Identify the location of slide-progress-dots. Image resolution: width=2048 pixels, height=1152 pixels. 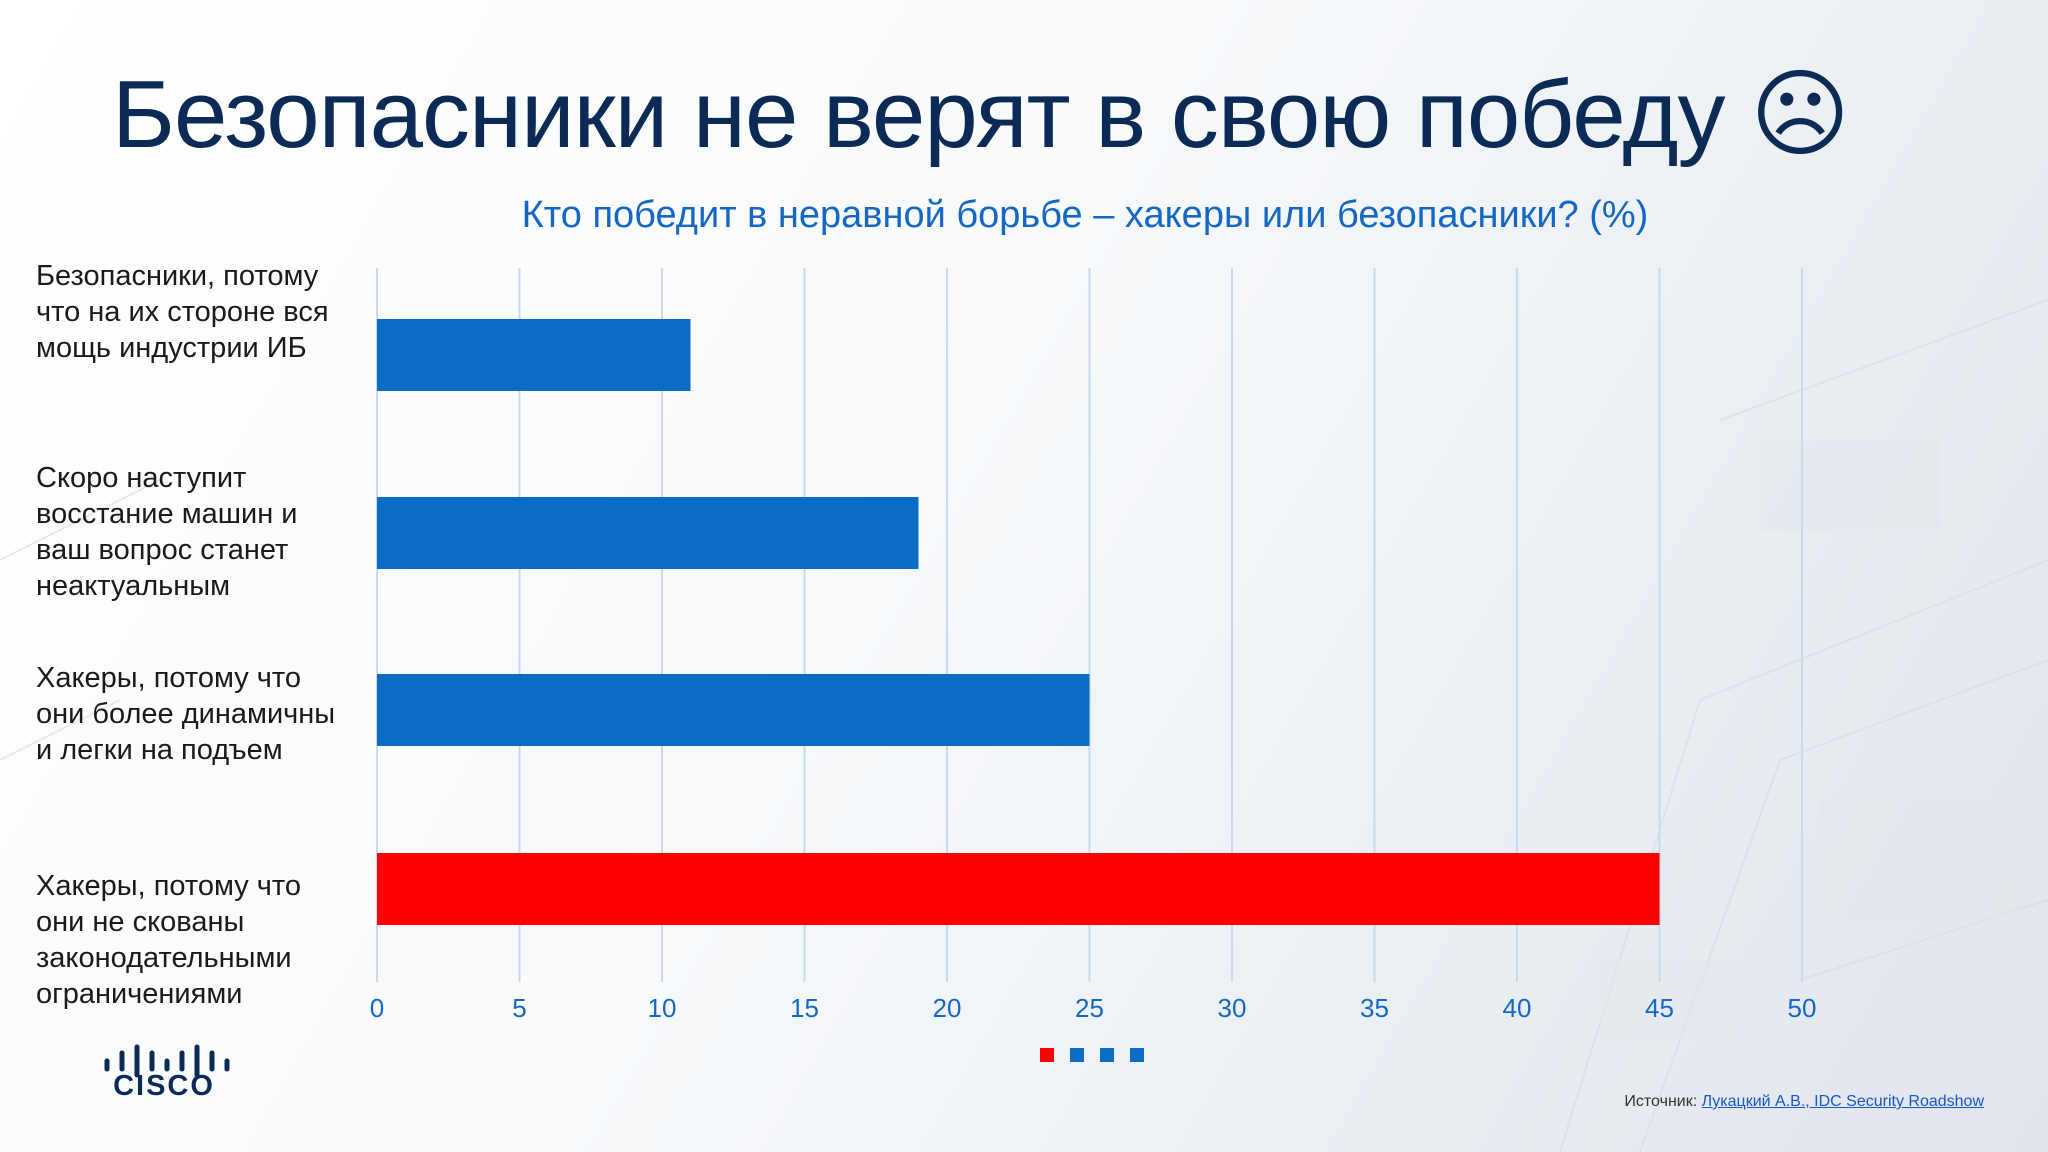
(1092, 1055).